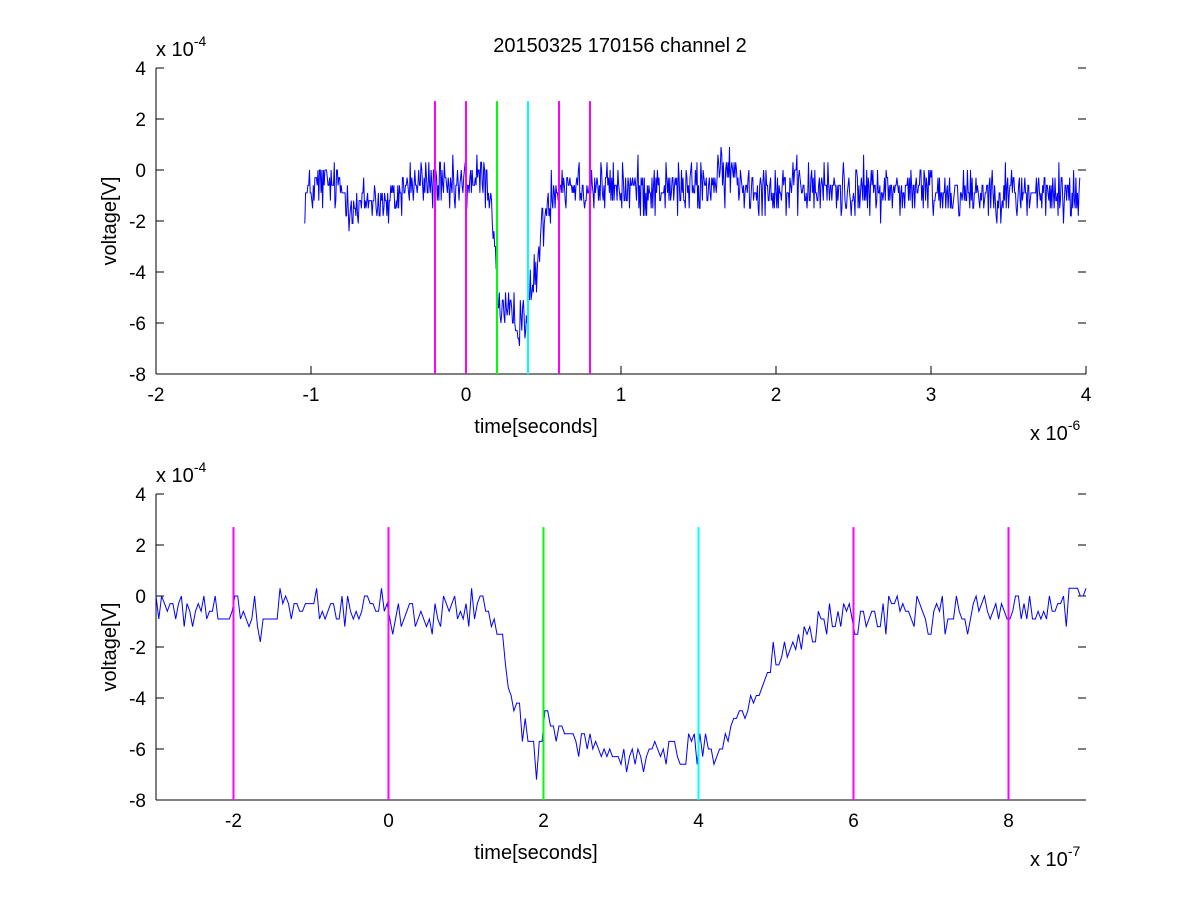 This screenshot has height=900, width=1200. What do you see at coordinates (692, 246) in the screenshot?
I see `signal-trace` at bounding box center [692, 246].